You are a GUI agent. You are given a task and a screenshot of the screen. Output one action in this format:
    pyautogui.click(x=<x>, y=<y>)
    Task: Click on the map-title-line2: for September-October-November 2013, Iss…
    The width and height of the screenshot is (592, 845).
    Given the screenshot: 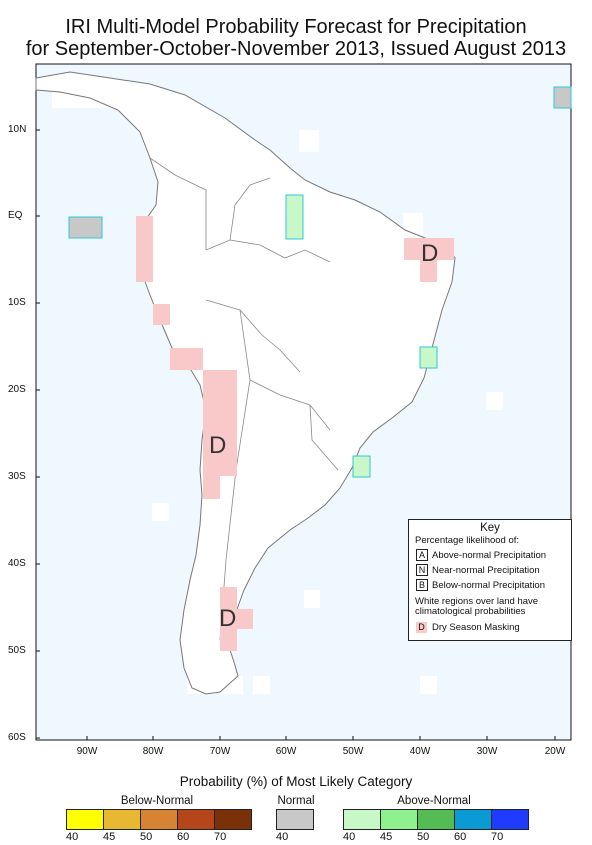 What is the action you would take?
    pyautogui.click(x=296, y=49)
    